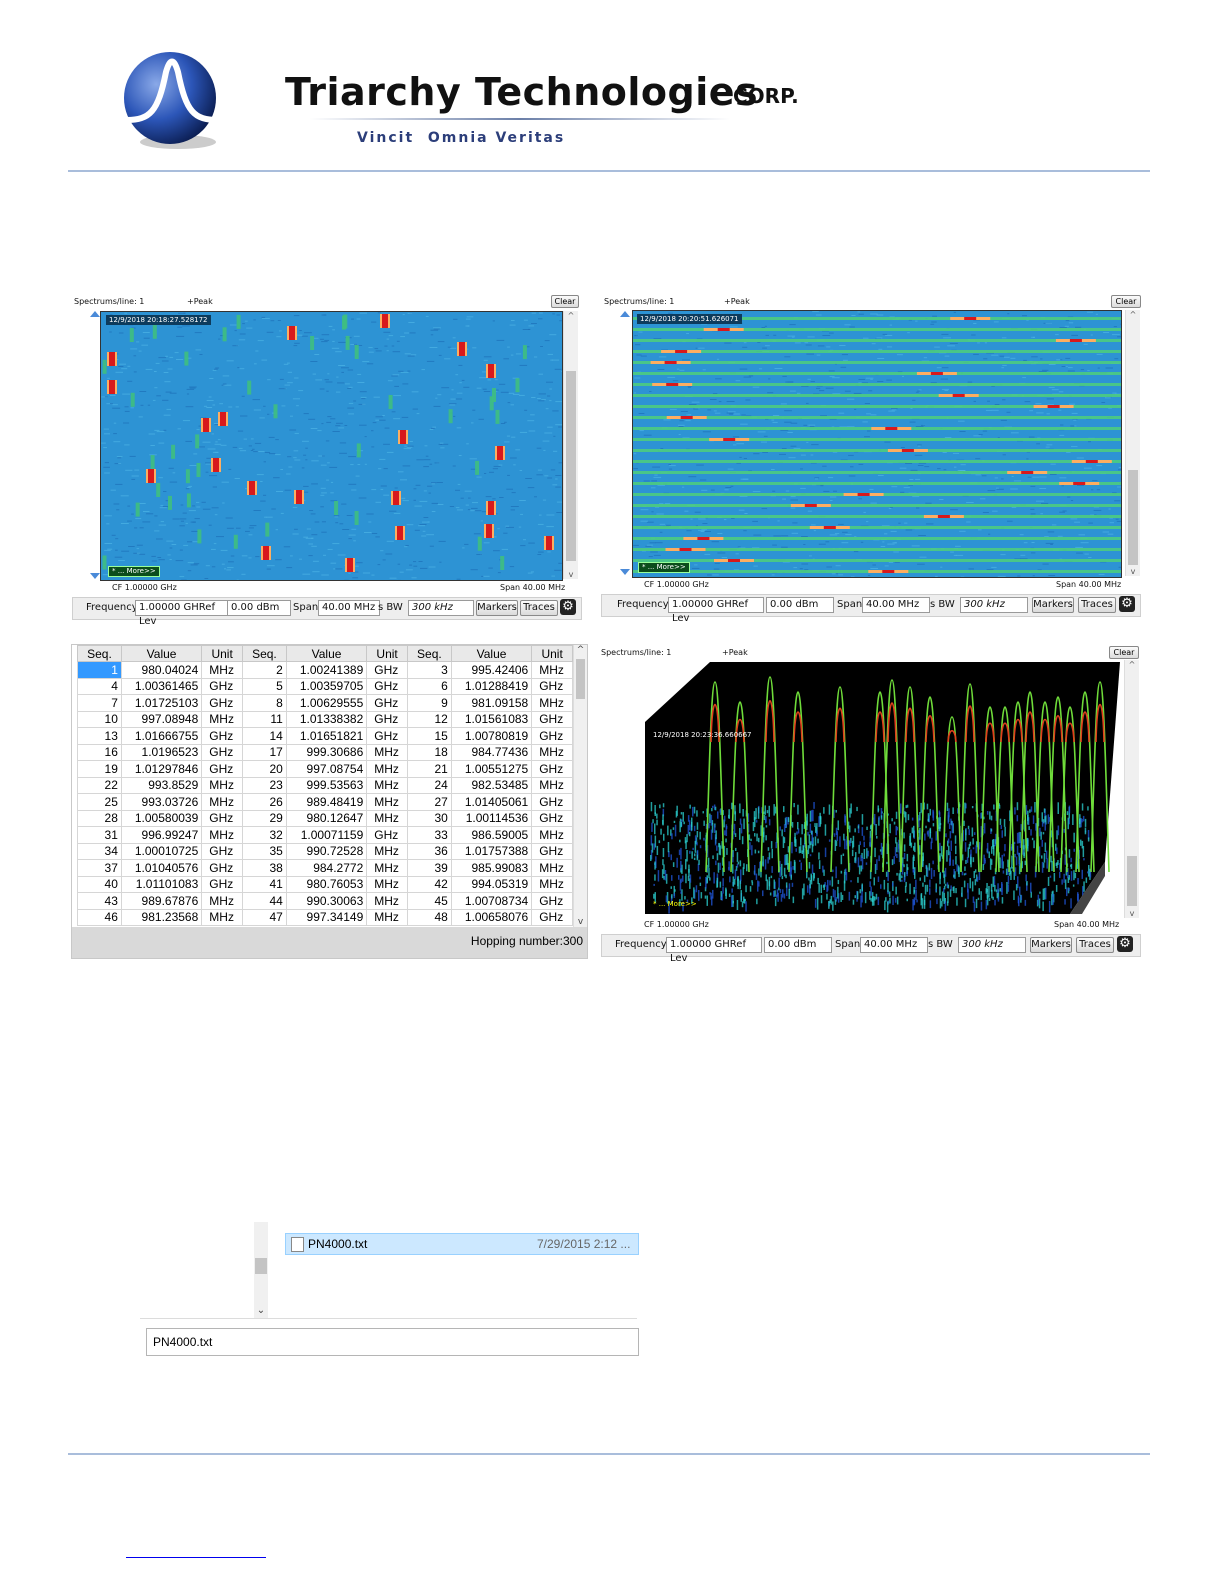 This screenshot has width=1225, height=1585. What do you see at coordinates (326, 785) in the screenshot?
I see `value-cell: 999.53563` at bounding box center [326, 785].